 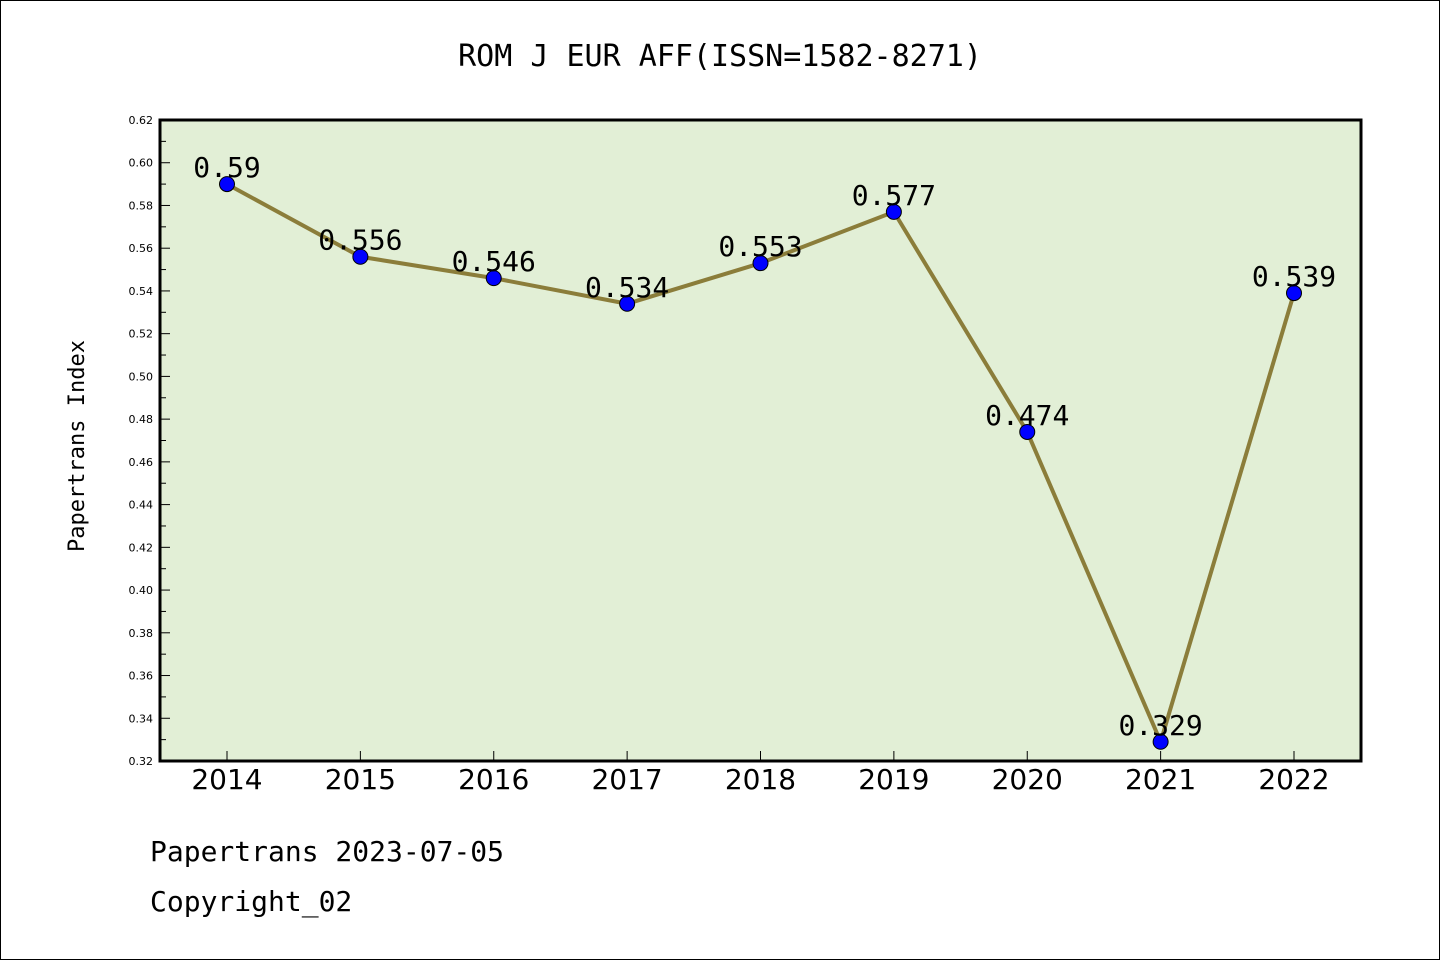 I want to click on chart-title: ROM J EUR AFF(ISSN=1582-8271), so click(x=720, y=56).